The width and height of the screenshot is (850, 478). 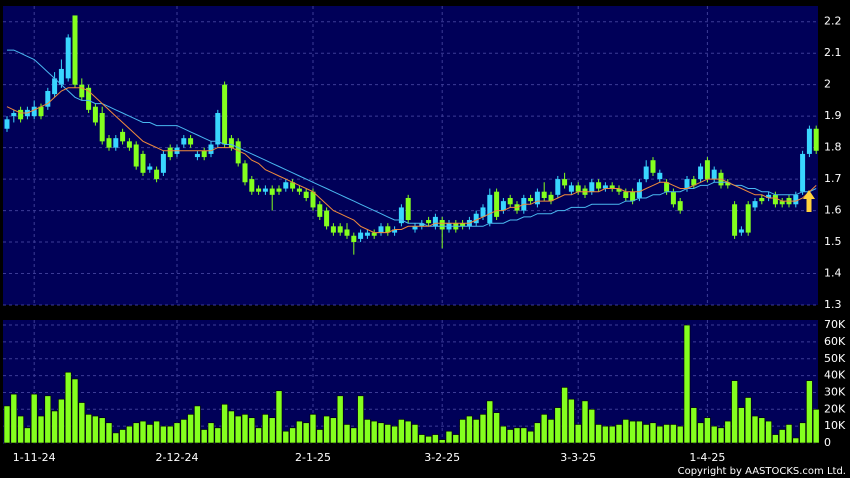 I want to click on x-tick-label: 2-12-24, so click(x=177, y=457).